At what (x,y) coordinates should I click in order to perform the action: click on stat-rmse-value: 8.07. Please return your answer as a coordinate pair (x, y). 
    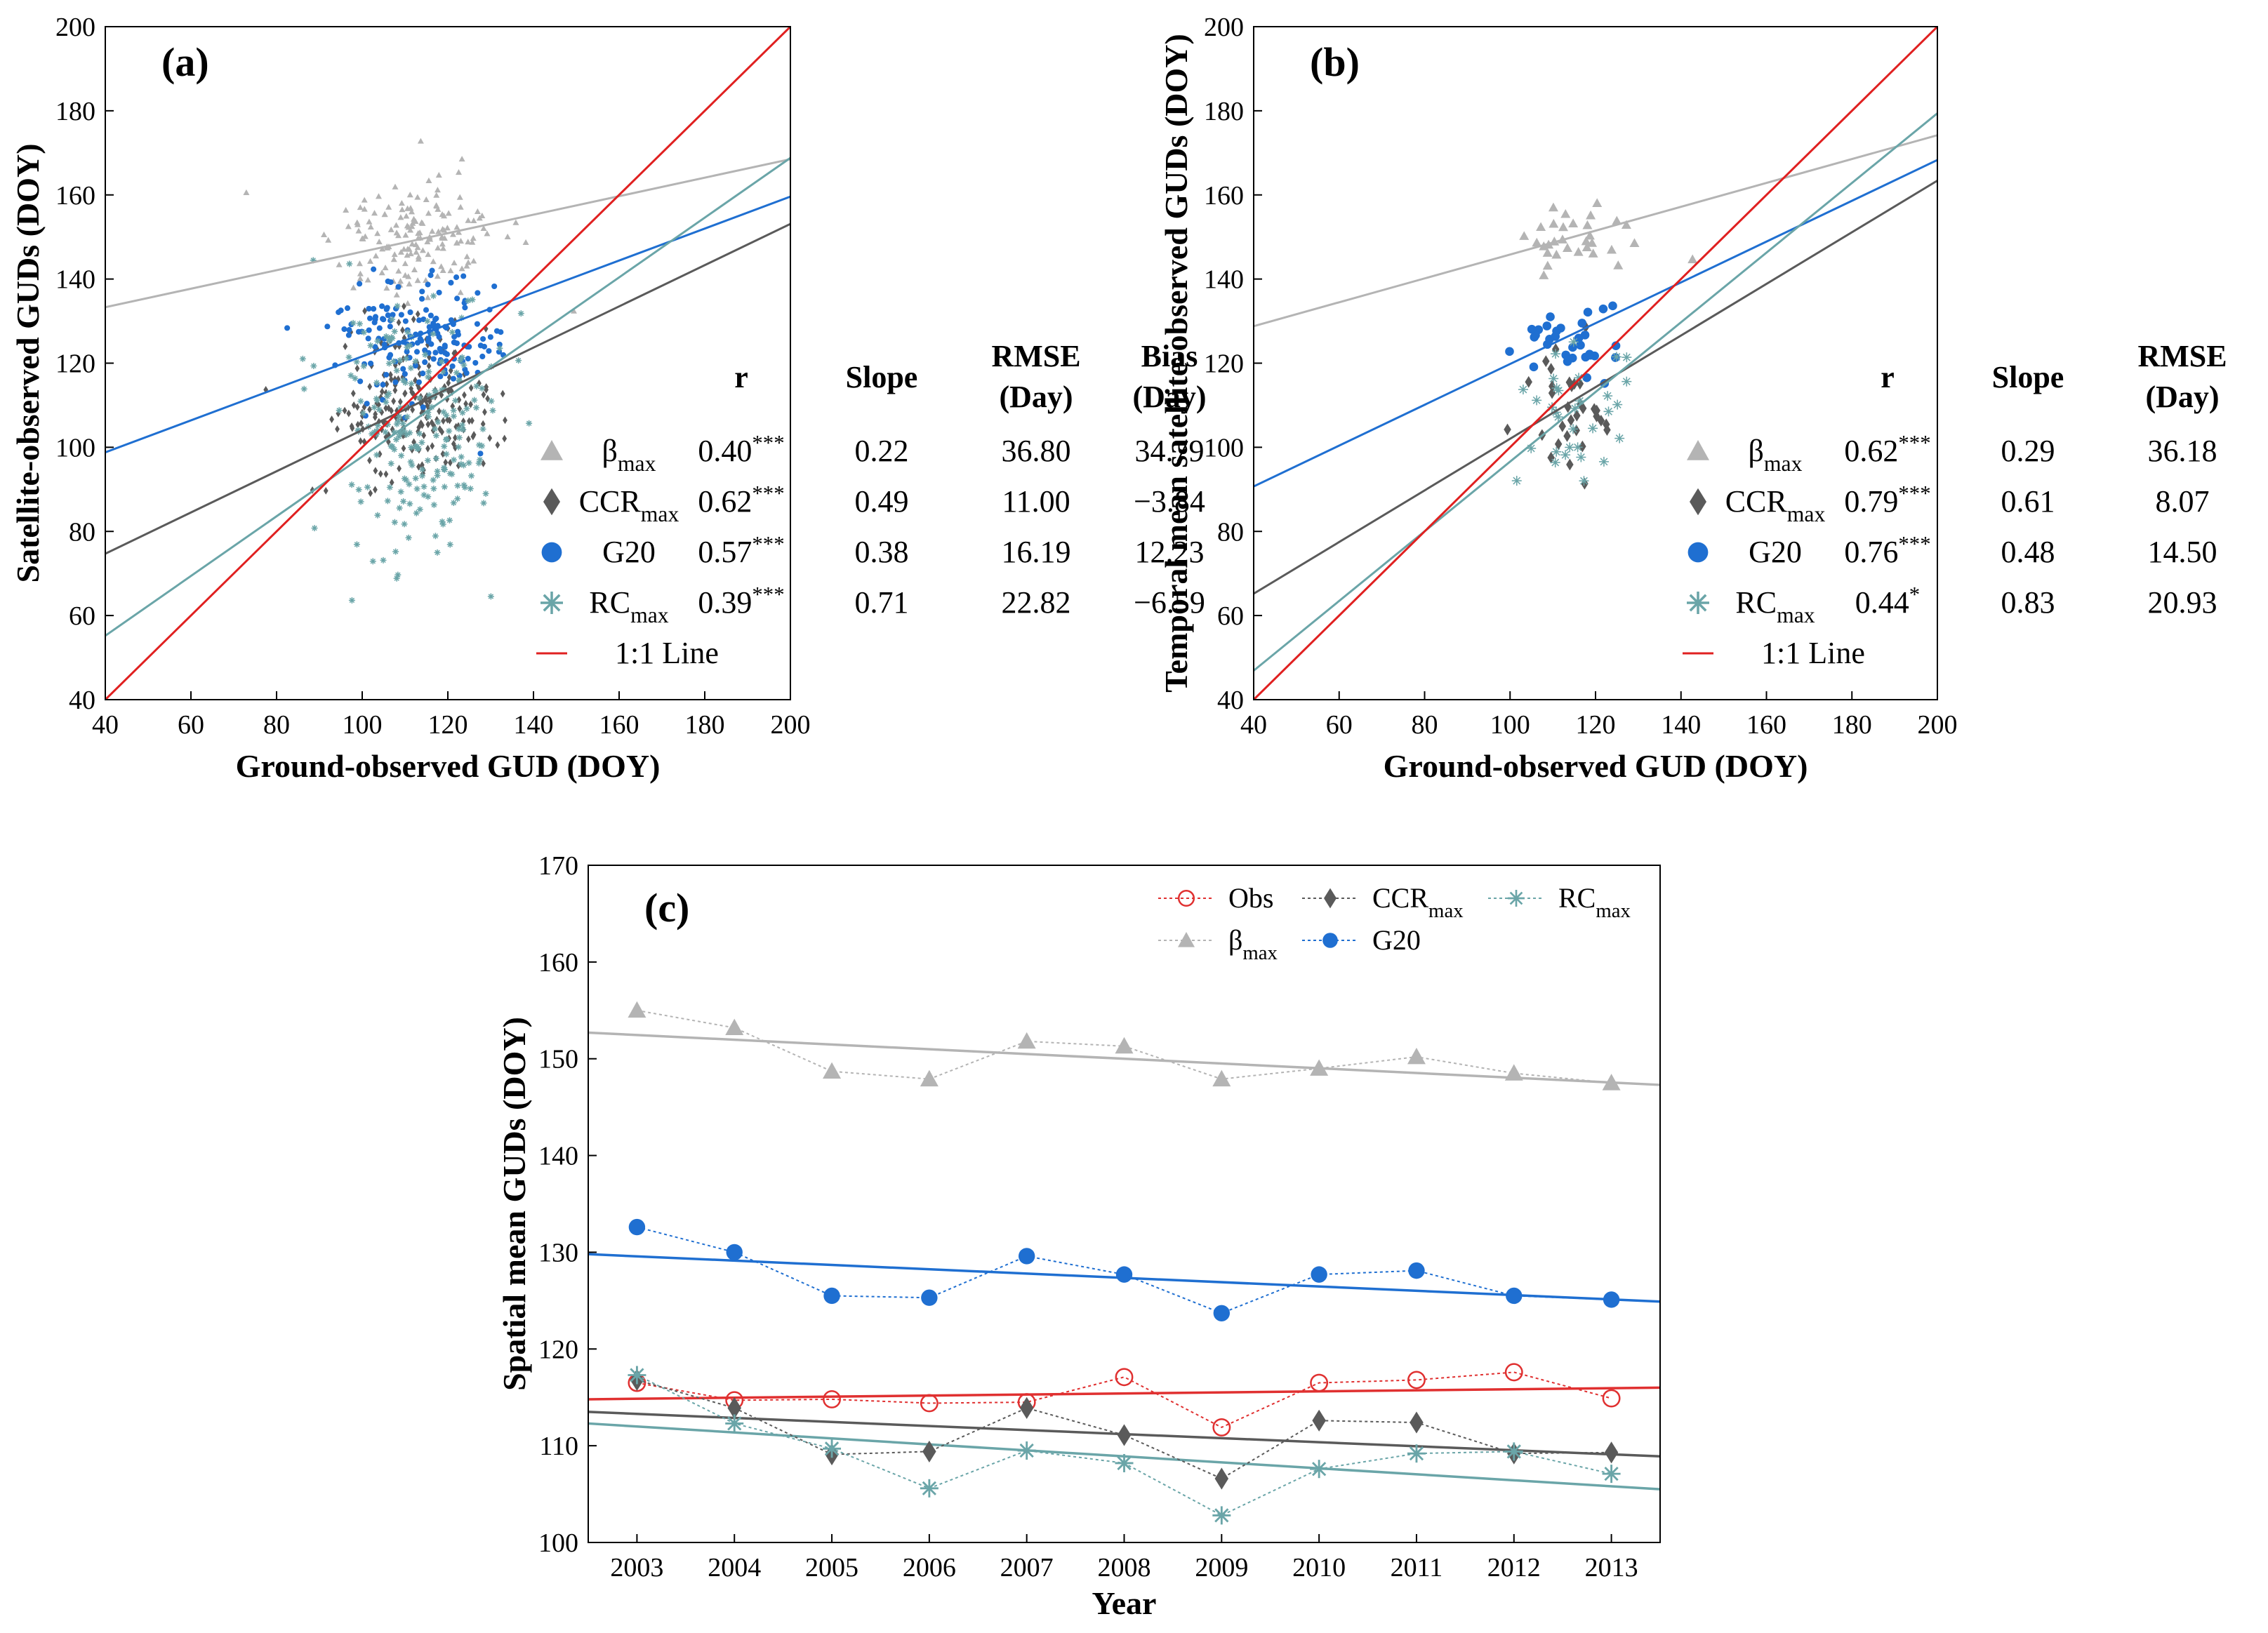
    Looking at the image, I should click on (2183, 501).